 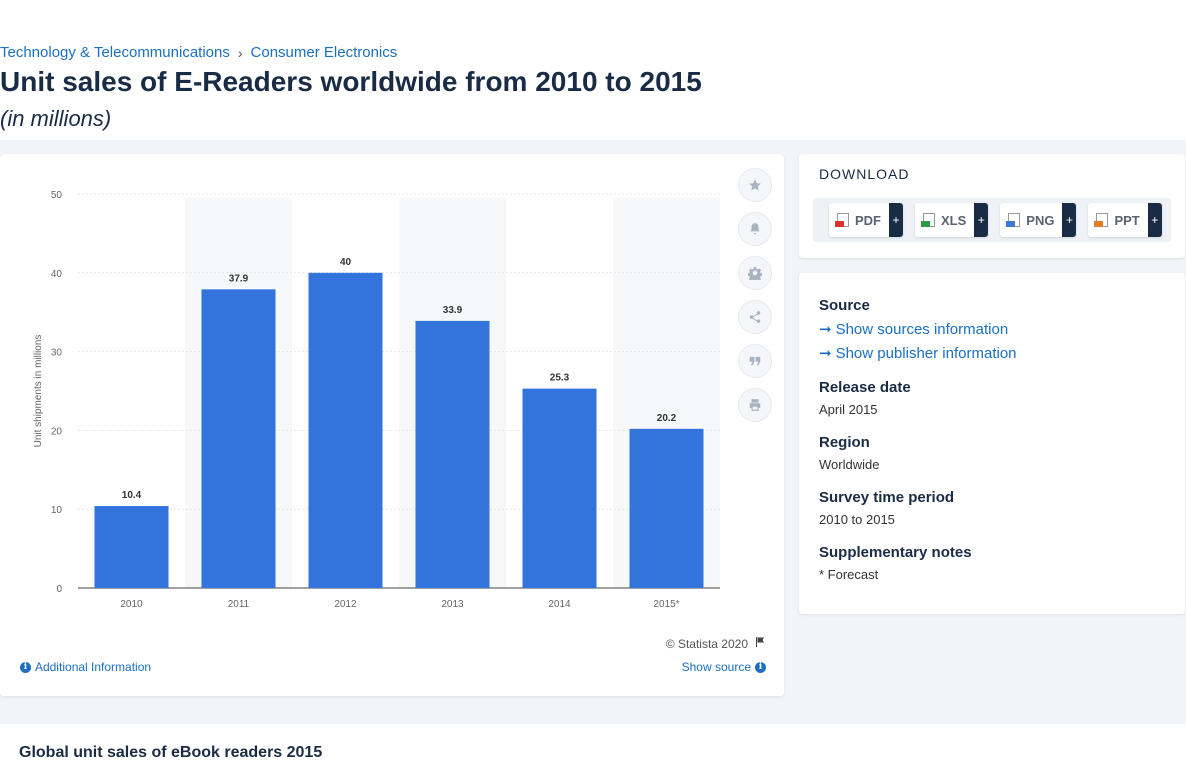 I want to click on download-png-label: PNG, so click(x=1040, y=220).